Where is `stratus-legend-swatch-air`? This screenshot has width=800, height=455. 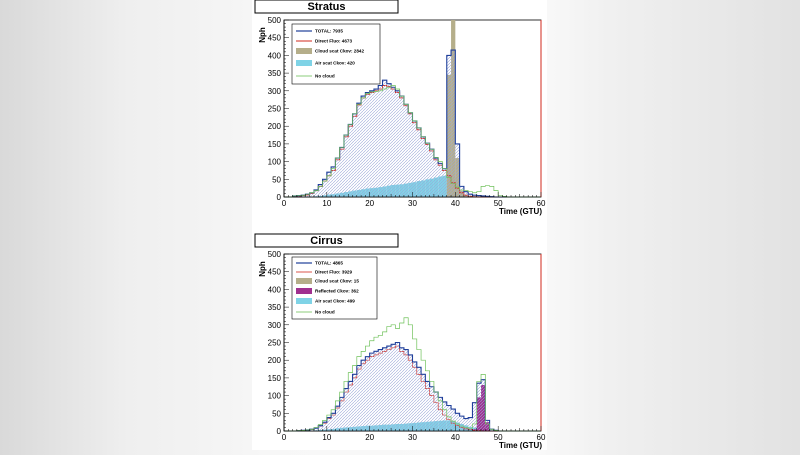
stratus-legend-swatch-air is located at coordinates (304, 63).